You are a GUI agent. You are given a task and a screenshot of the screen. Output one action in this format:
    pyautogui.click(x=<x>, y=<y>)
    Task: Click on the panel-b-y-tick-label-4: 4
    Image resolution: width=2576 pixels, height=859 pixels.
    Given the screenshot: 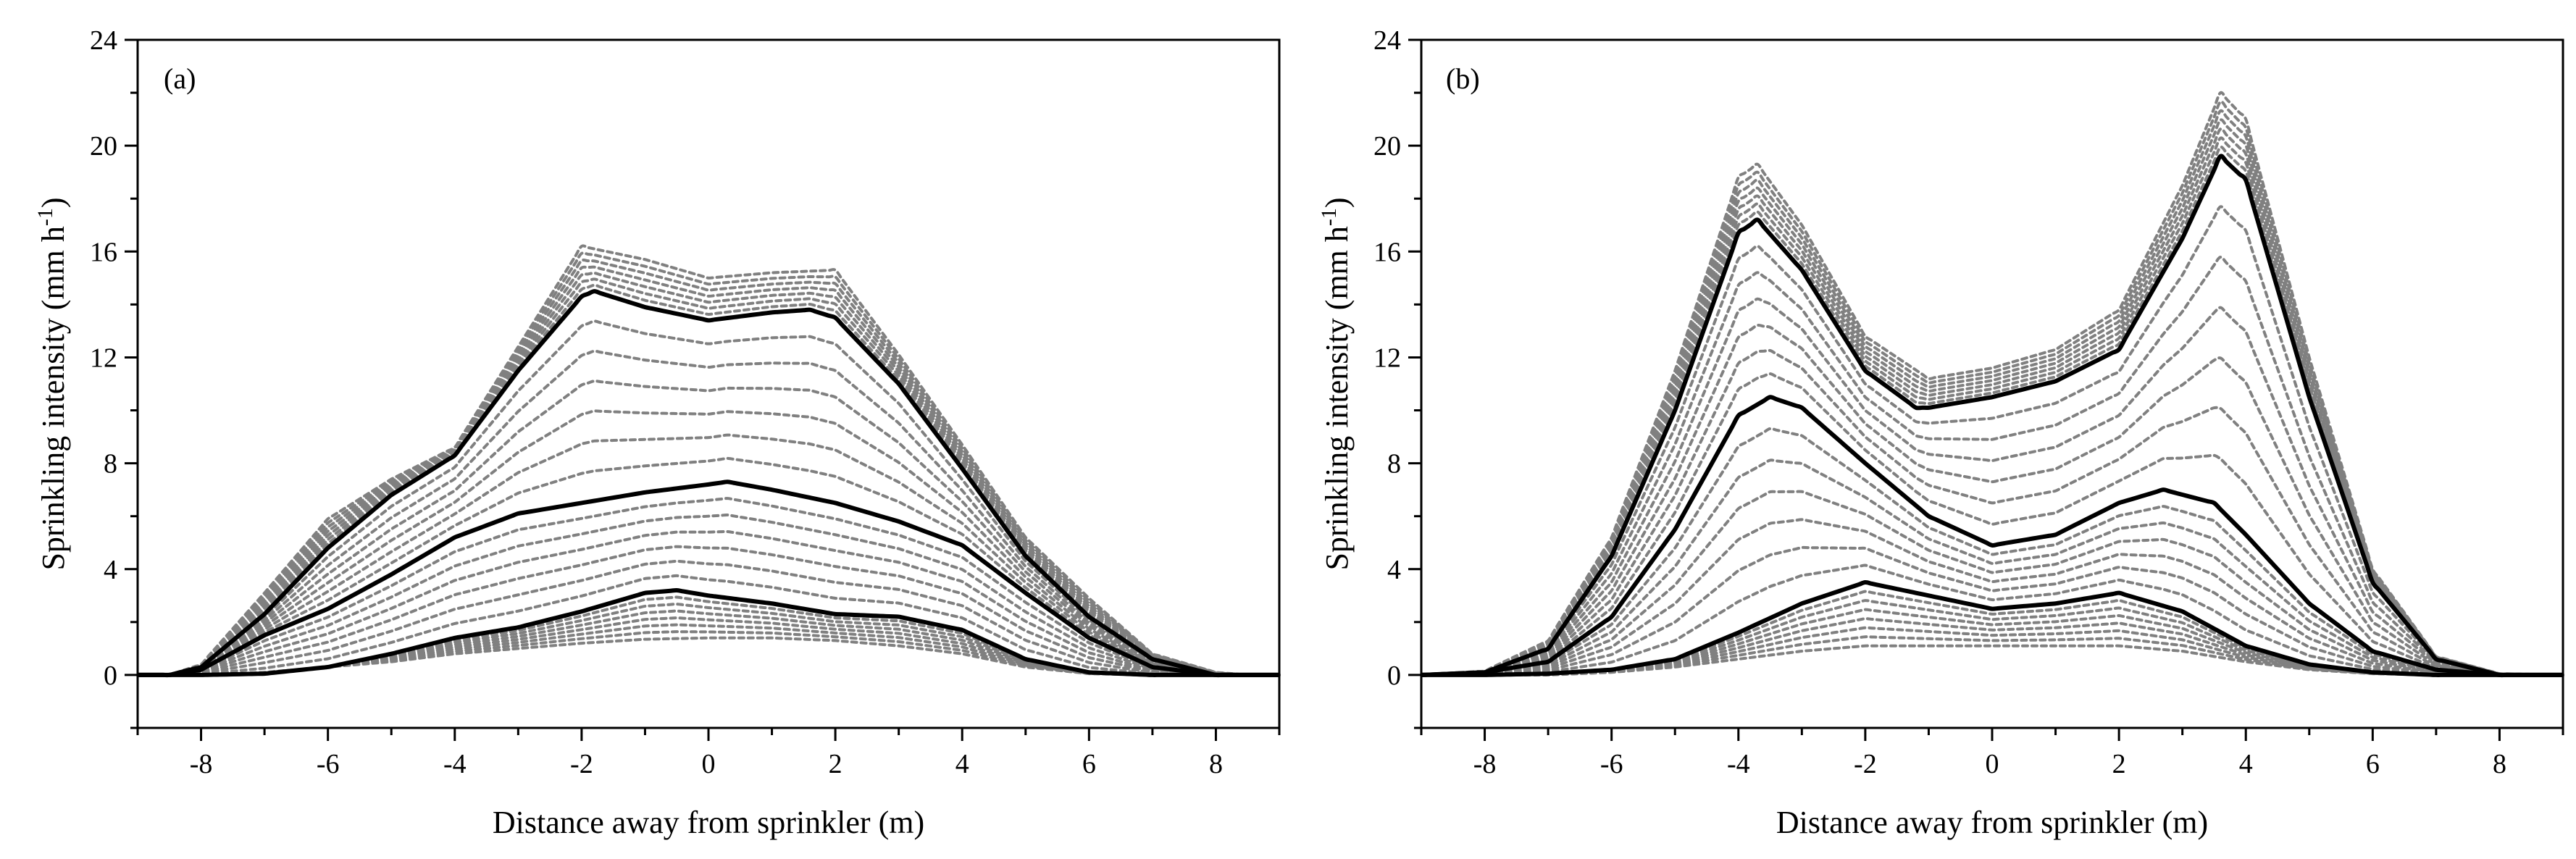 What is the action you would take?
    pyautogui.click(x=1394, y=570)
    